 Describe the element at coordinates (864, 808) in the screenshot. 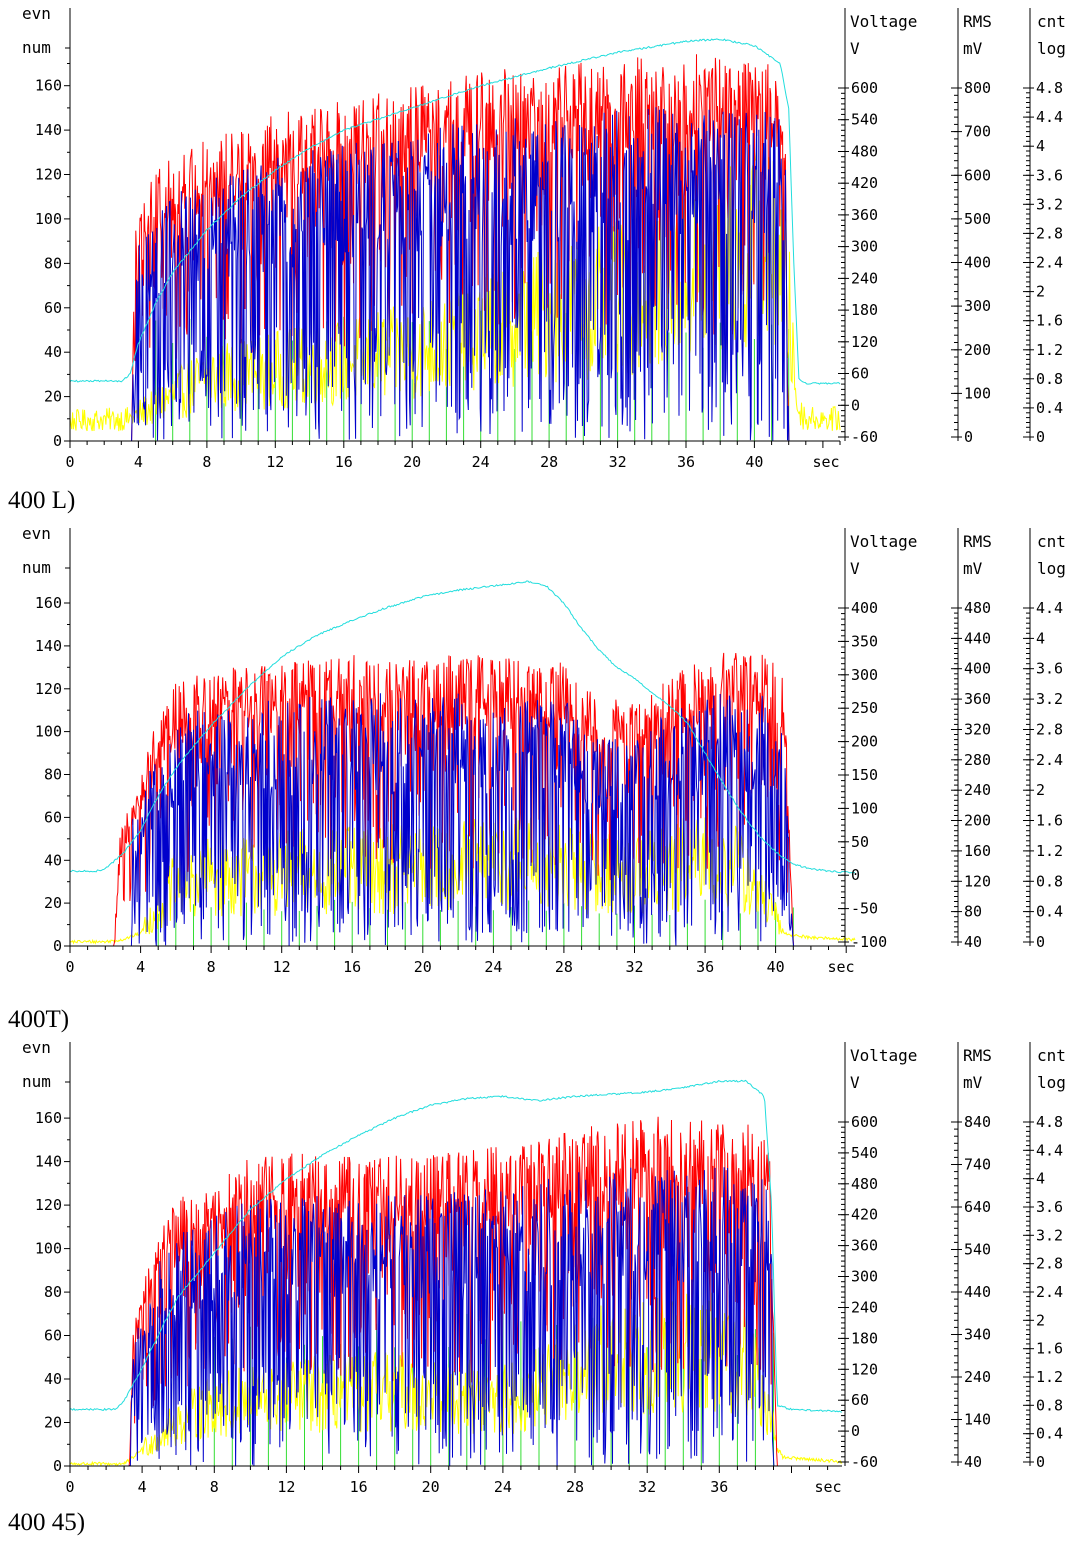

I see `voltage-axis-tick-label: 100` at that location.